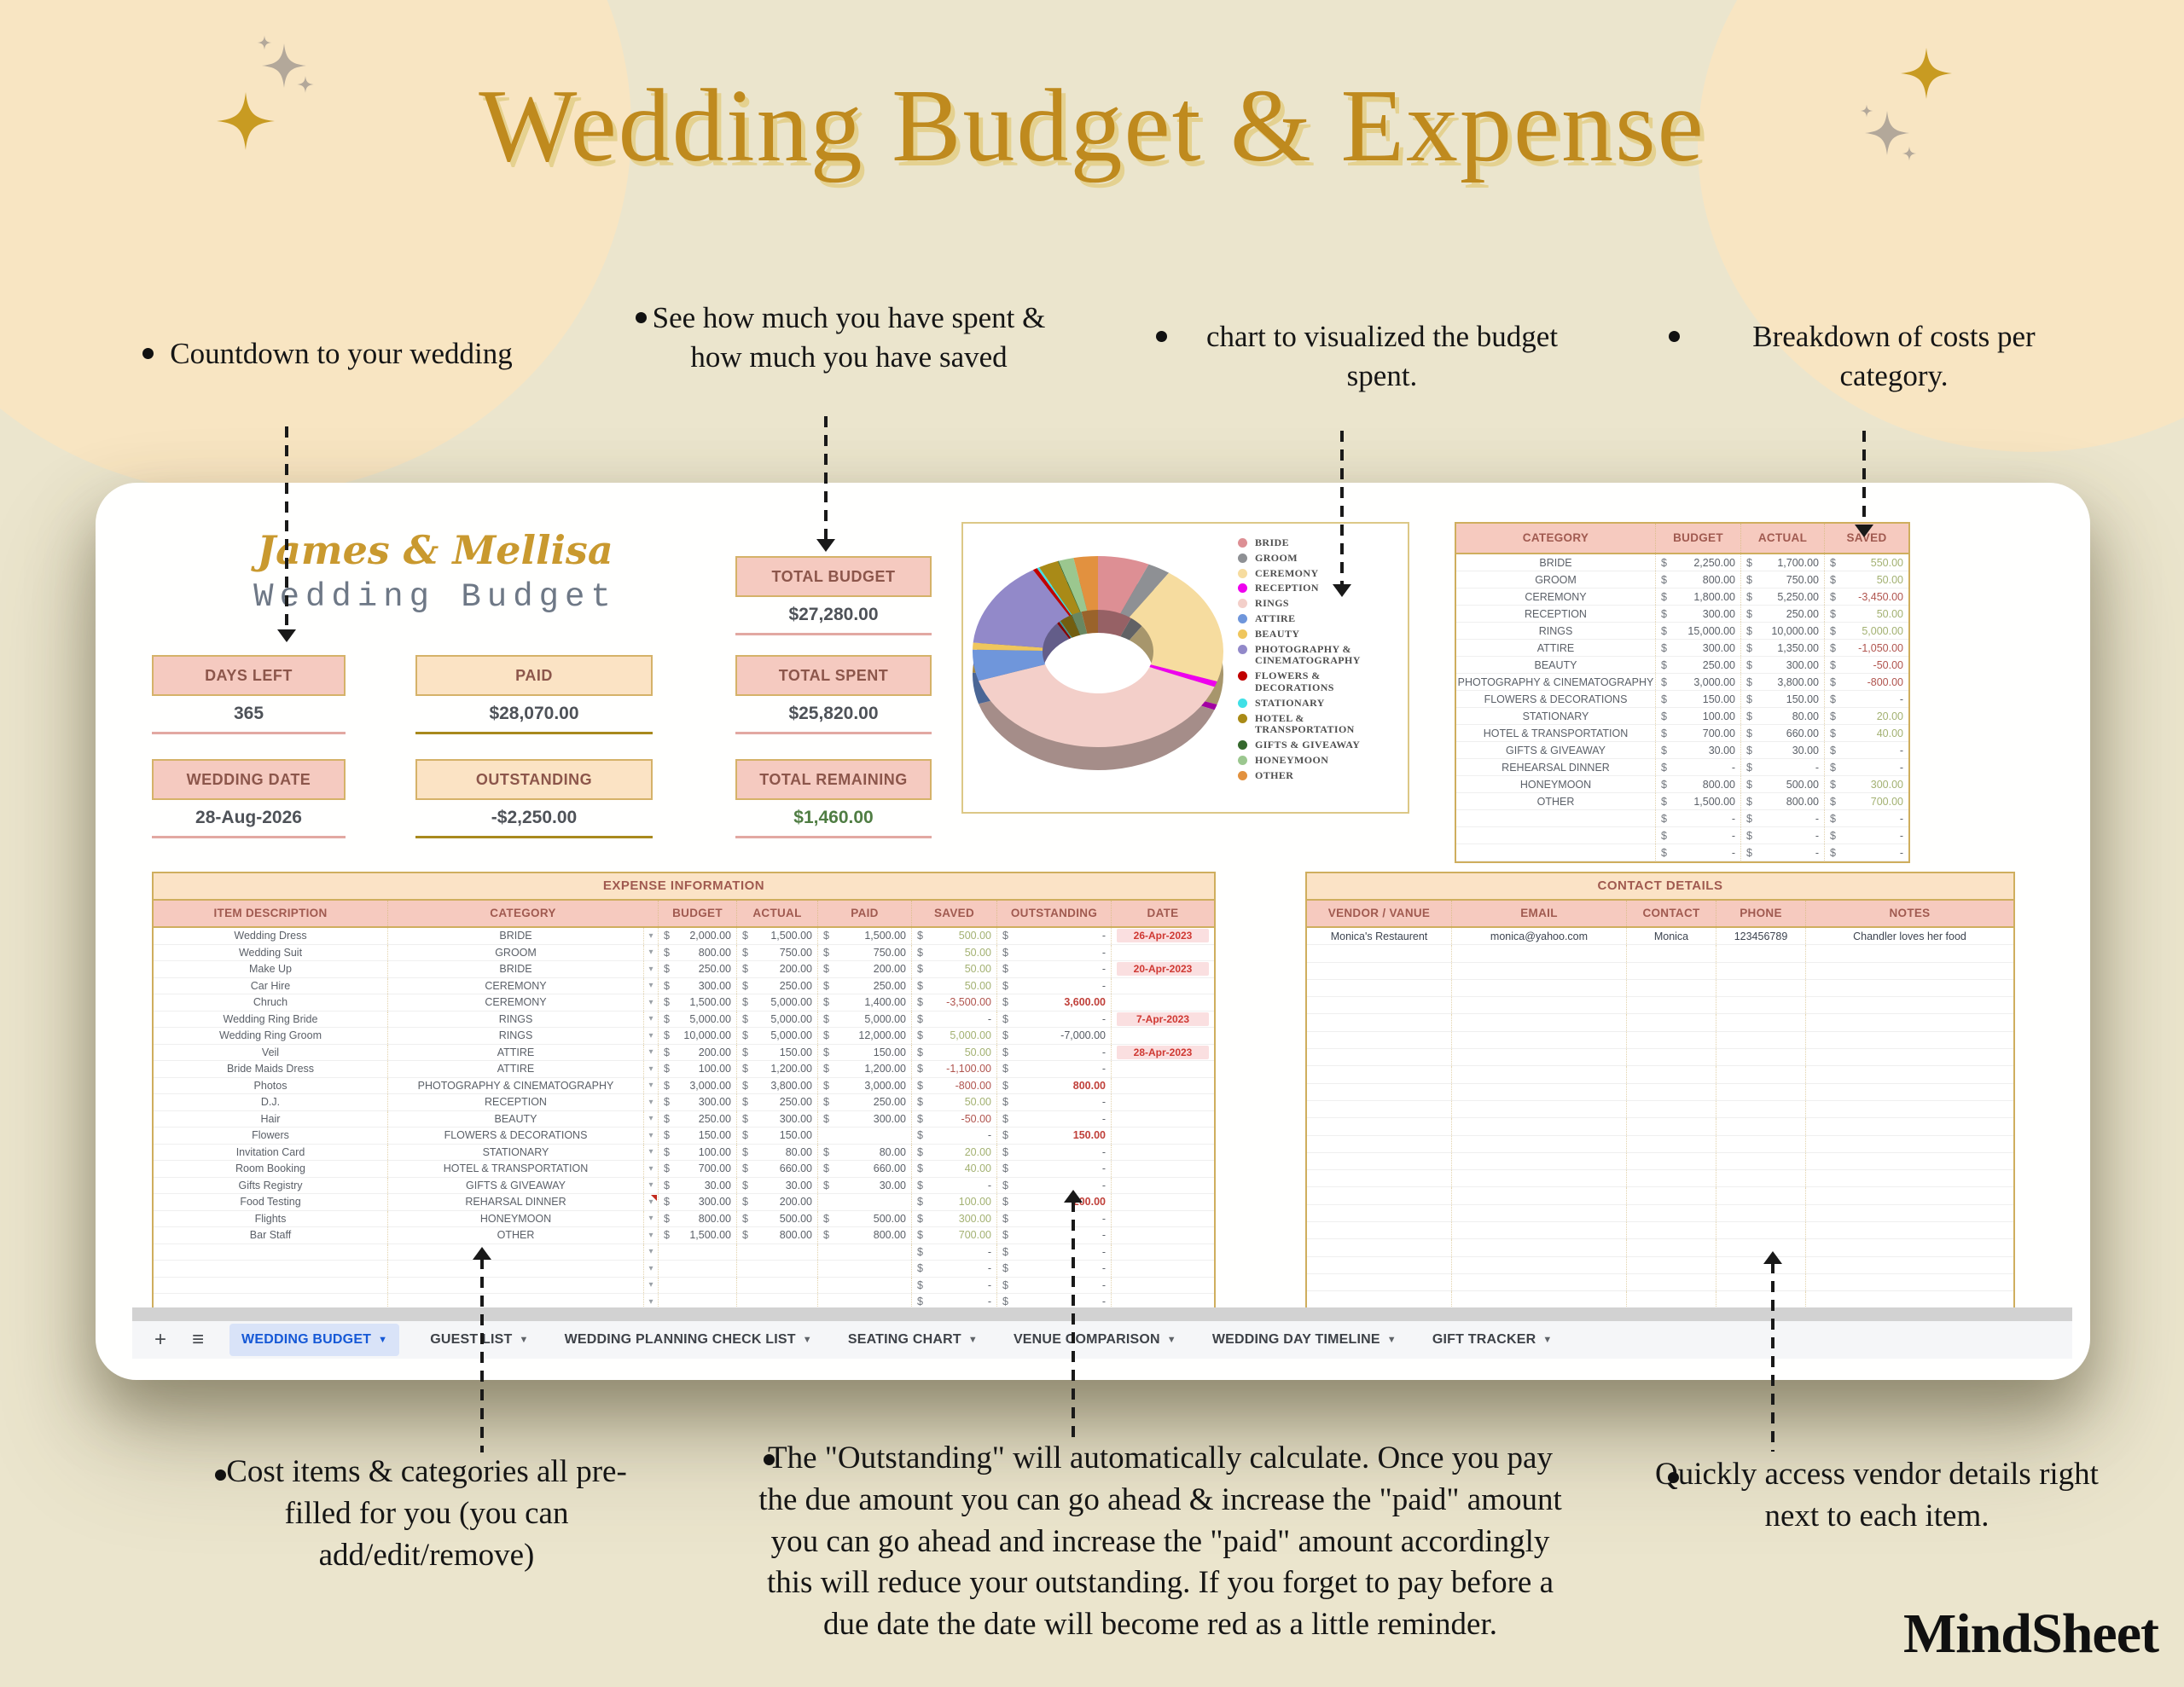 The width and height of the screenshot is (2184, 1687). What do you see at coordinates (1783, 596) in the screenshot?
I see `amount-cell: $5,250.00` at bounding box center [1783, 596].